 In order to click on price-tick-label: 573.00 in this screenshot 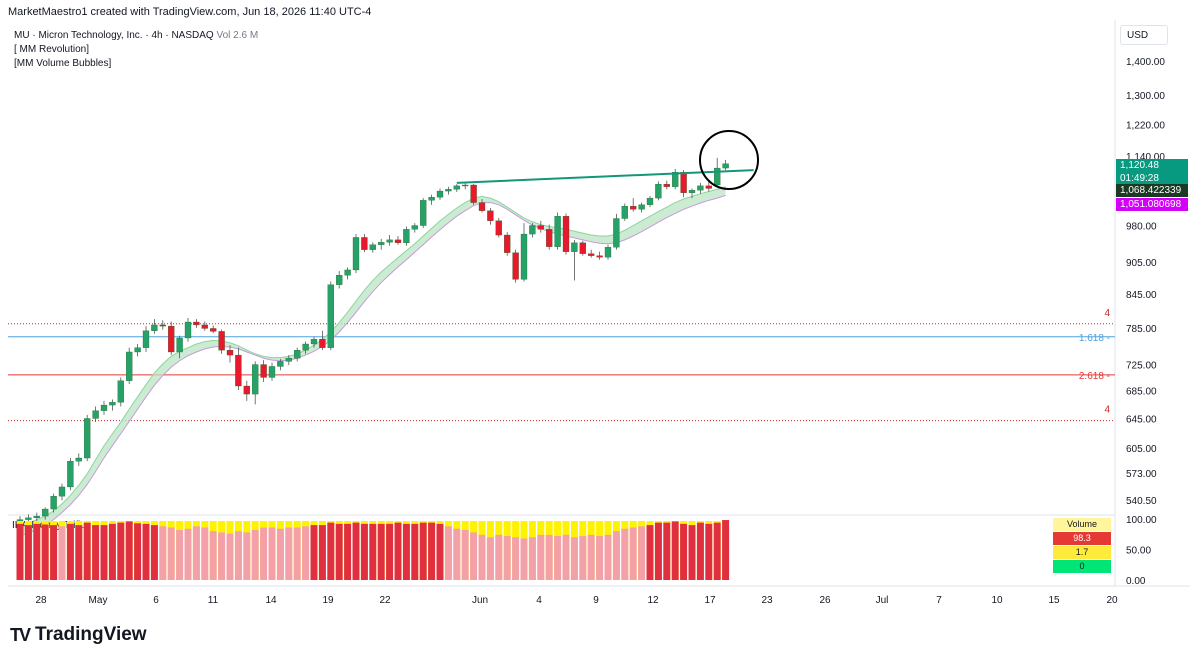, I will do `click(1141, 474)`.